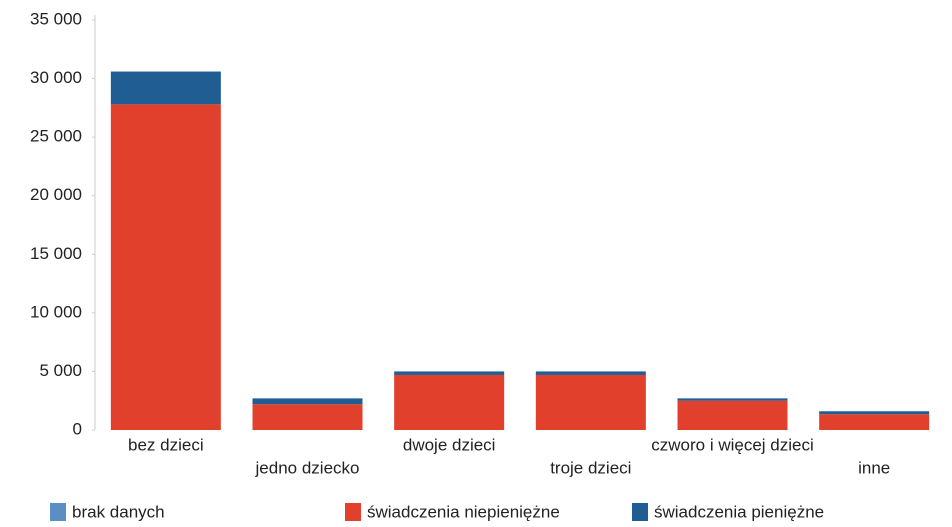 Image resolution: width=952 pixels, height=527 pixels. Describe the element at coordinates (449, 444) in the screenshot. I see `x-tick-label: dwoje dzieci` at that location.